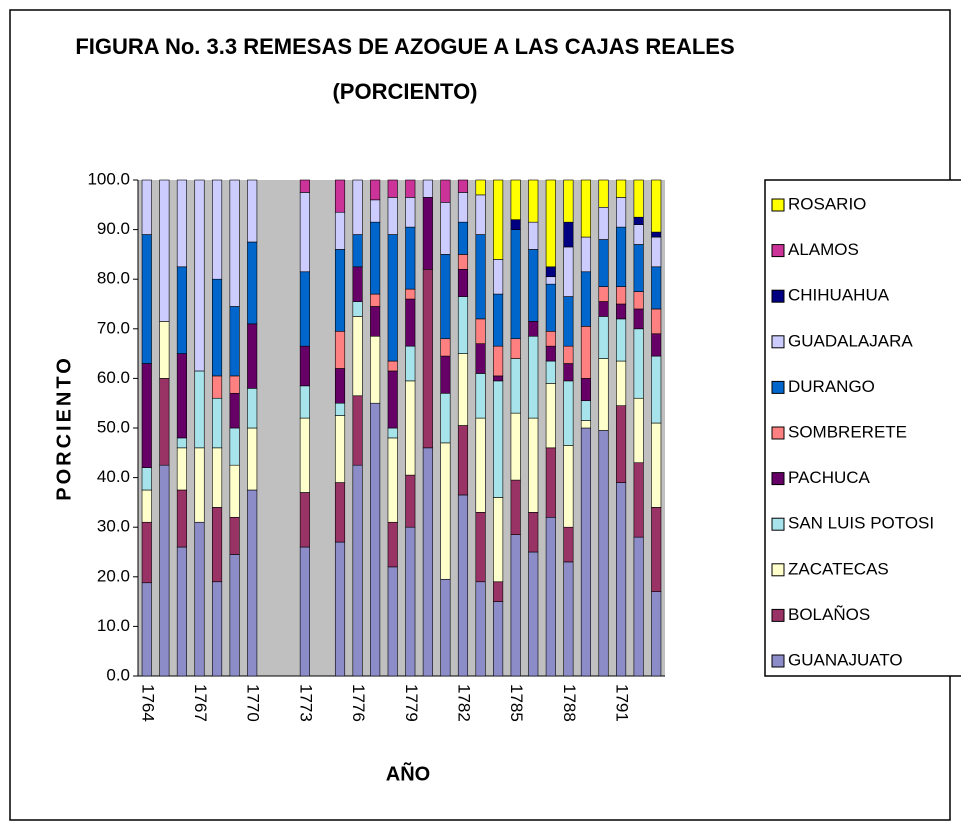 This screenshot has width=961, height=832. What do you see at coordinates (569, 703) in the screenshot?
I see `x-tick-label: 1788` at bounding box center [569, 703].